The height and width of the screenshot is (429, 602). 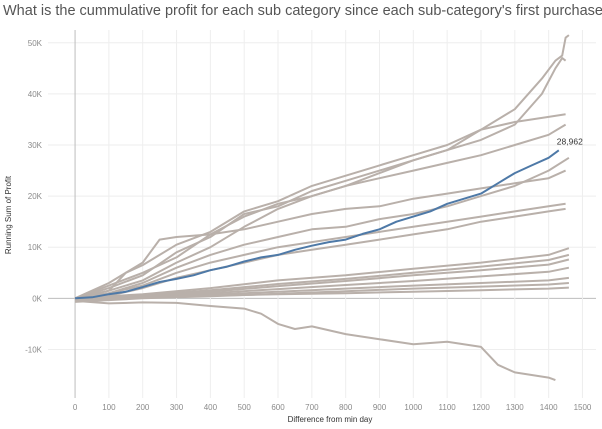 I want to click on y-tick-label: 40K, so click(x=35, y=94).